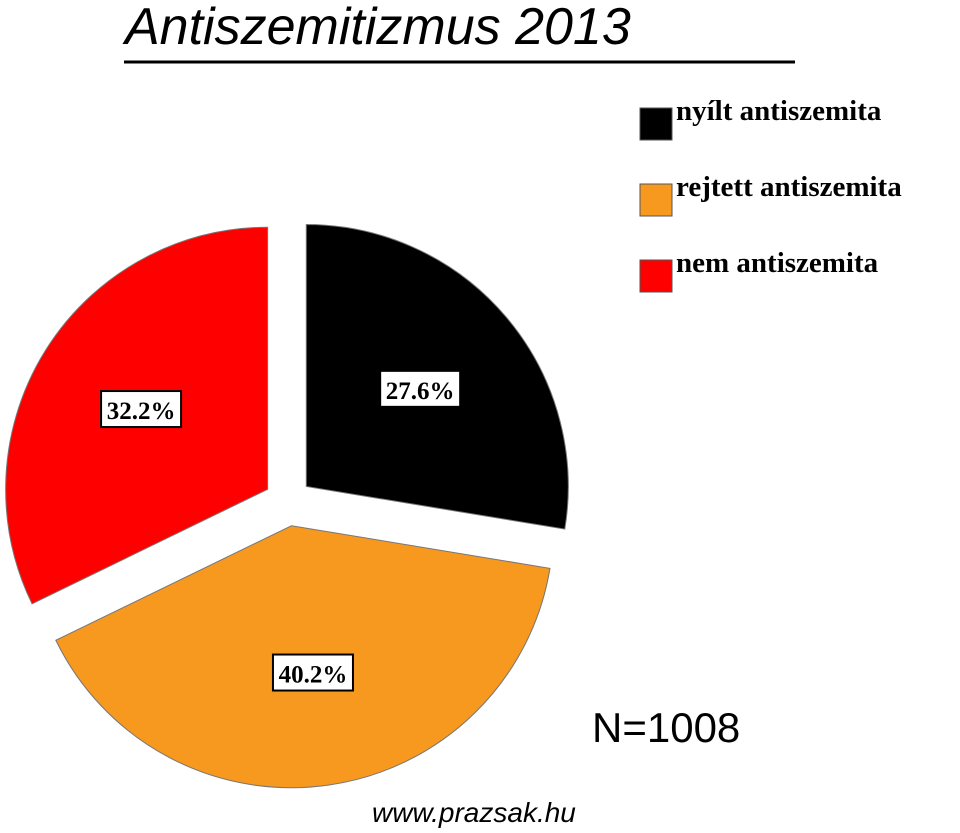 The image size is (960, 833). What do you see at coordinates (474, 812) in the screenshot?
I see `source: www.prazsak.hu` at bounding box center [474, 812].